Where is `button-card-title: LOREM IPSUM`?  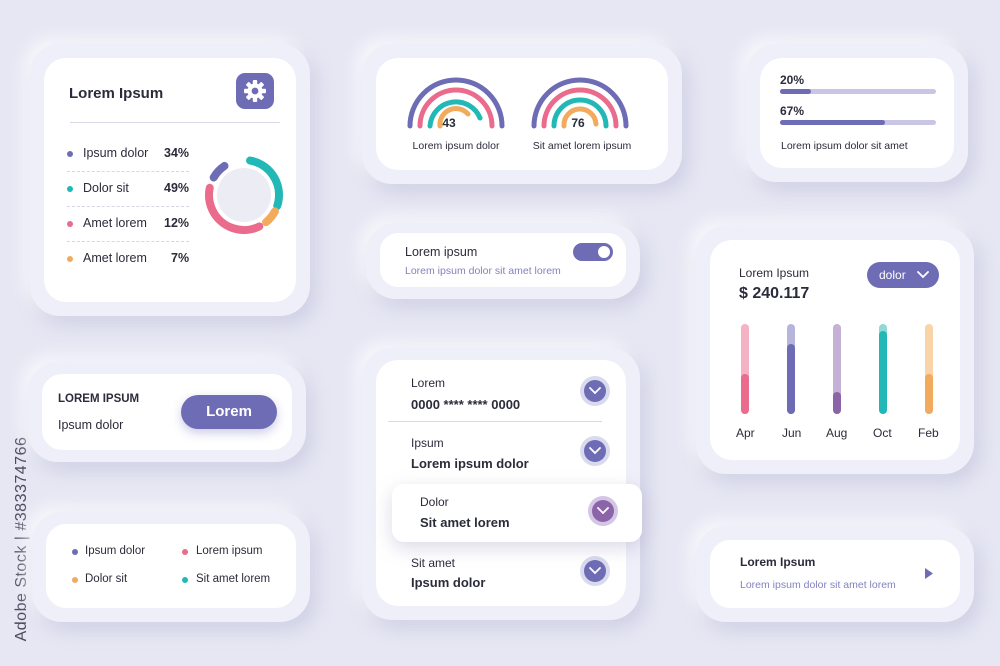 button-card-title: LOREM IPSUM is located at coordinates (99, 399).